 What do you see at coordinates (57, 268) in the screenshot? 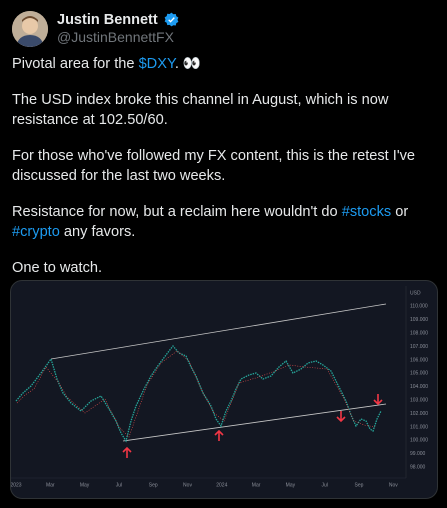
I see `text: One to watch.` at bounding box center [57, 268].